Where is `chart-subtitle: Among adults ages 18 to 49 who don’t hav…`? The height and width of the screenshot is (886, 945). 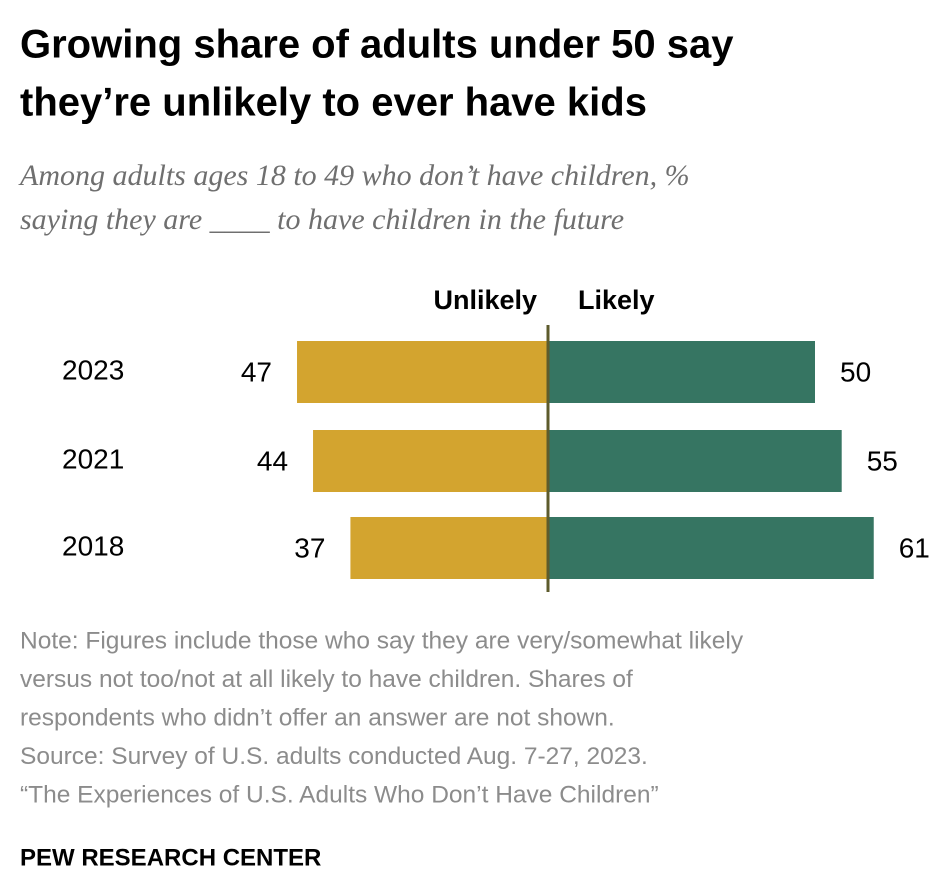 chart-subtitle: Among adults ages 18 to 49 who don’t hav… is located at coordinates (354, 175).